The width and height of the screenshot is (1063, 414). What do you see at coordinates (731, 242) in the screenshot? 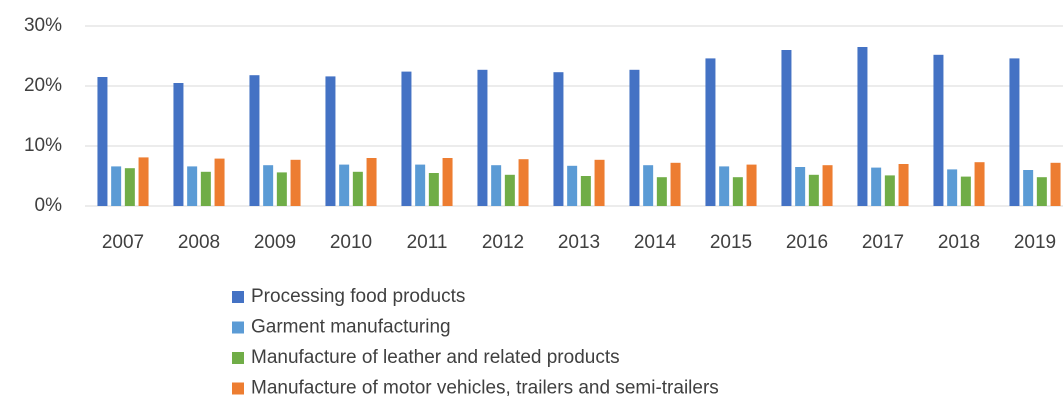
I see `x-tick-label: 2015` at bounding box center [731, 242].